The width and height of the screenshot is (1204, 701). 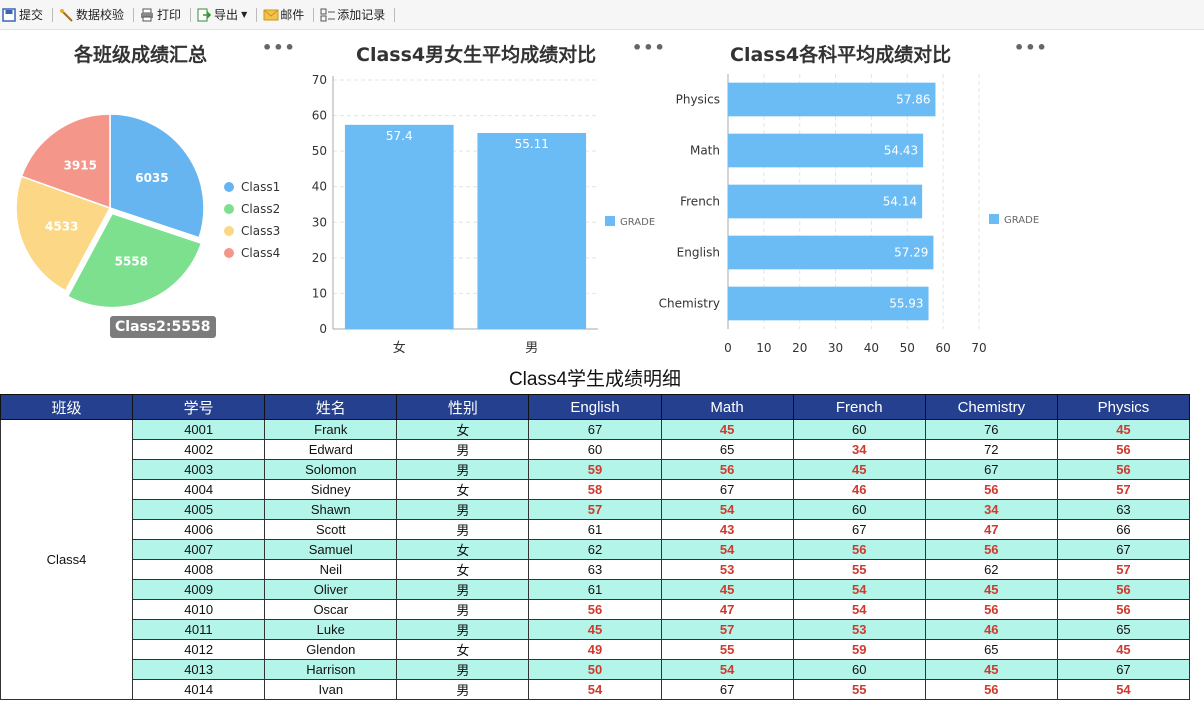 What do you see at coordinates (24, 15) in the screenshot?
I see `submit-button: 提交` at bounding box center [24, 15].